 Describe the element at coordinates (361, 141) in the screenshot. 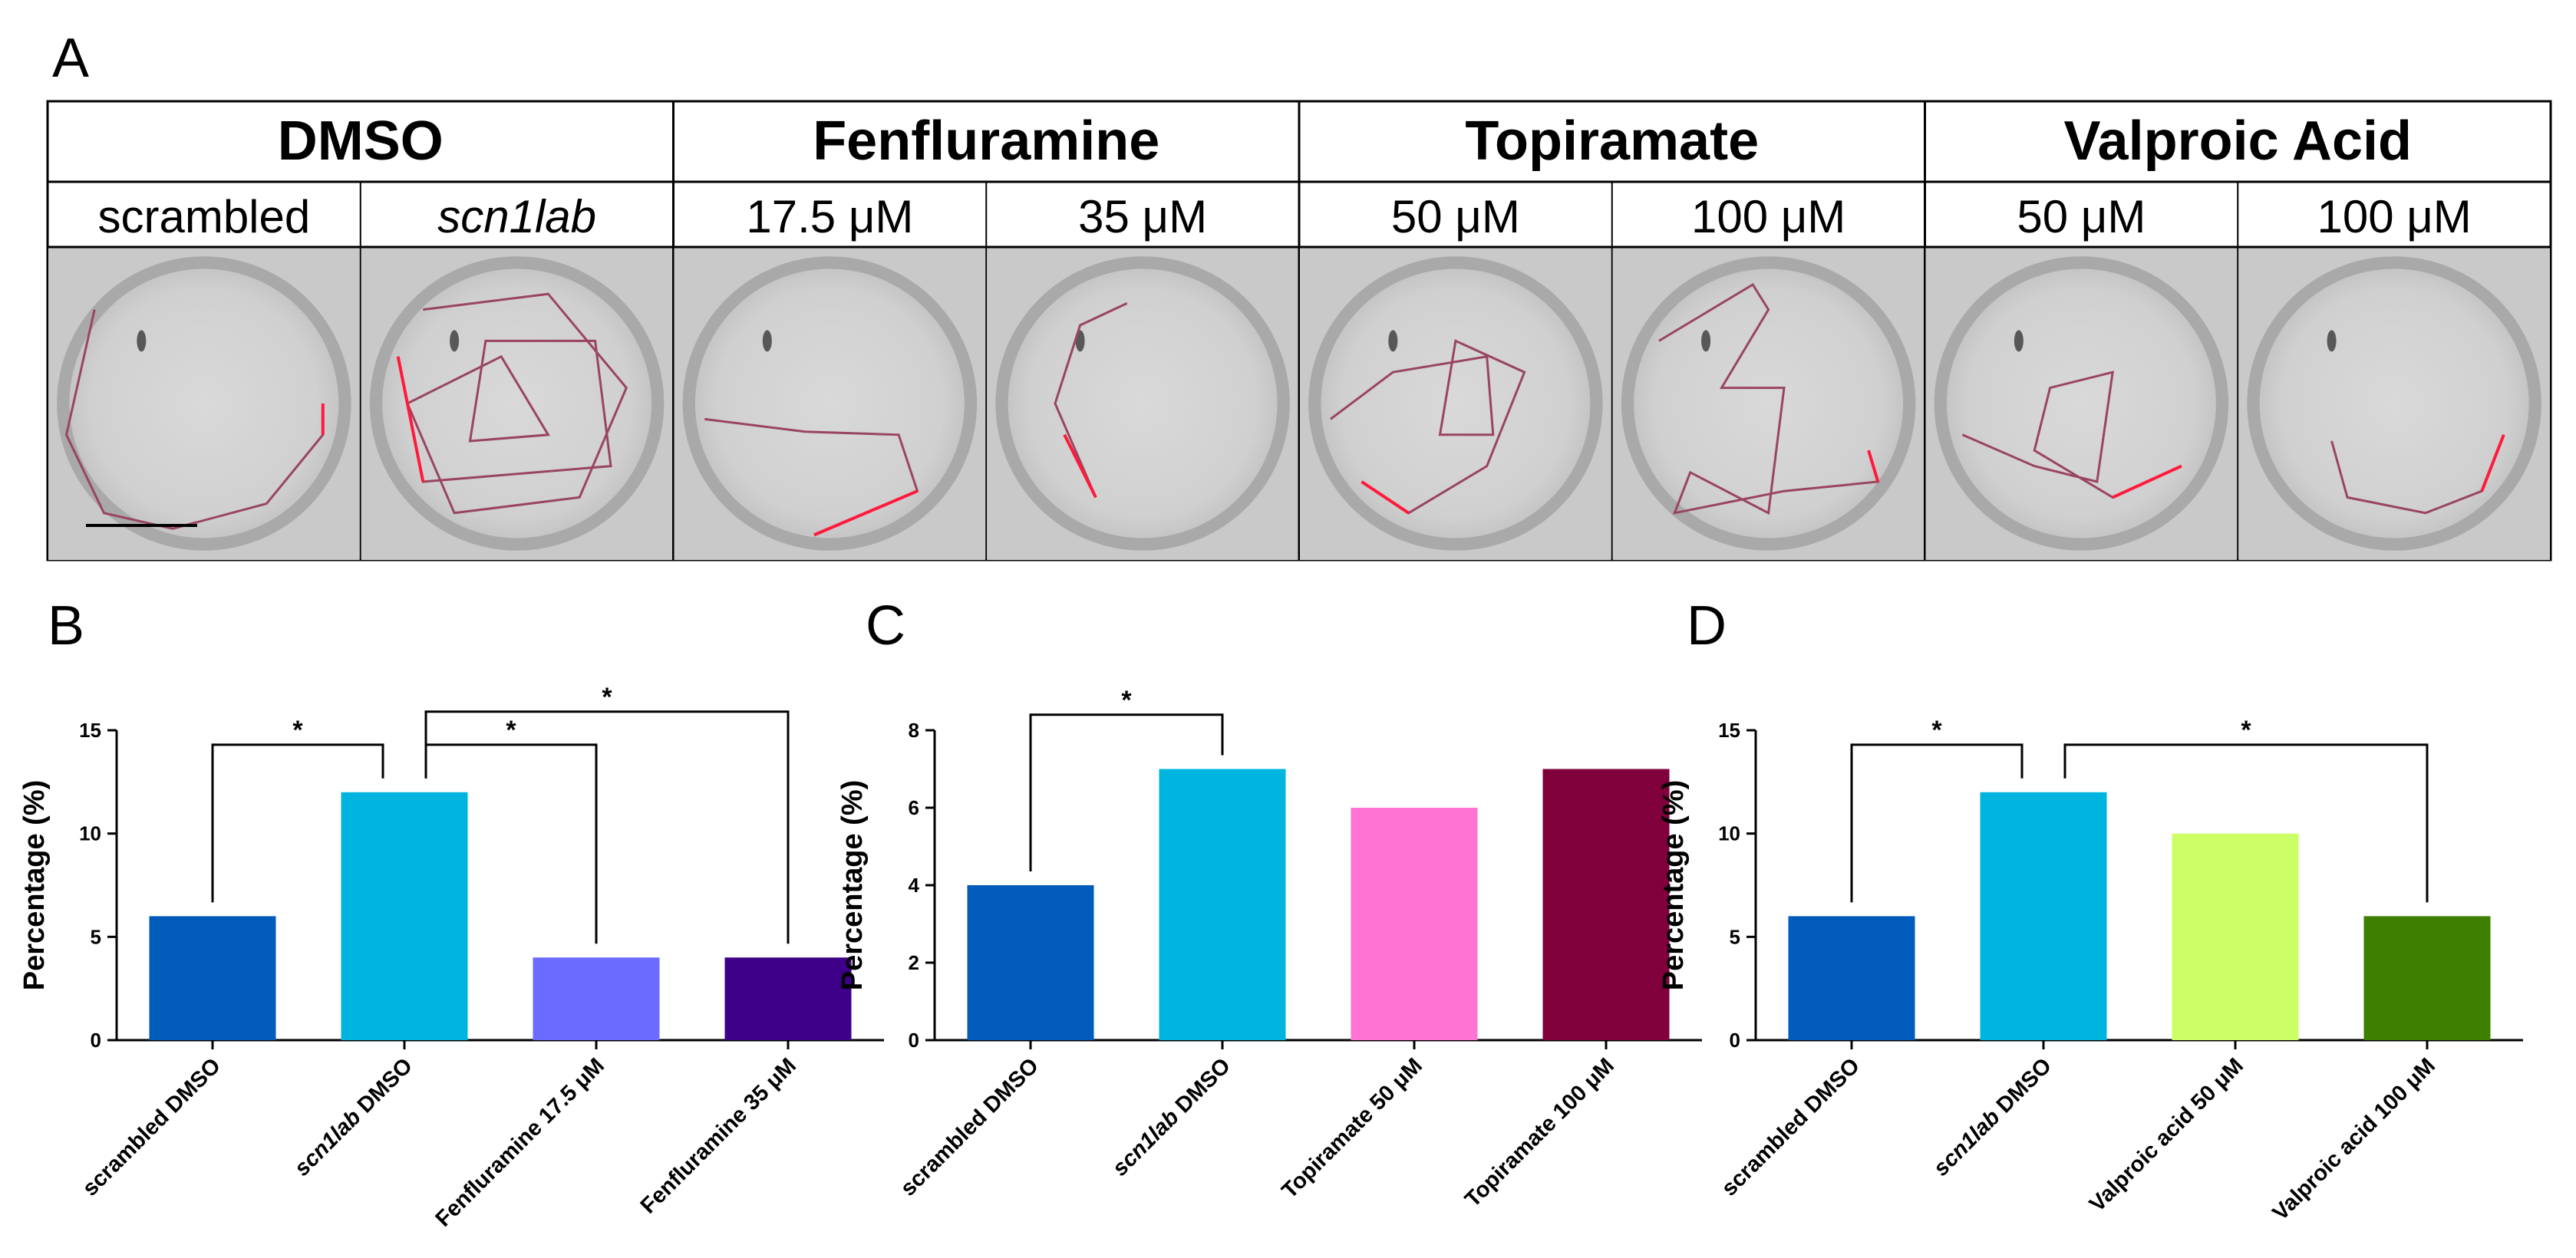

I see `group-title: DMSO` at that location.